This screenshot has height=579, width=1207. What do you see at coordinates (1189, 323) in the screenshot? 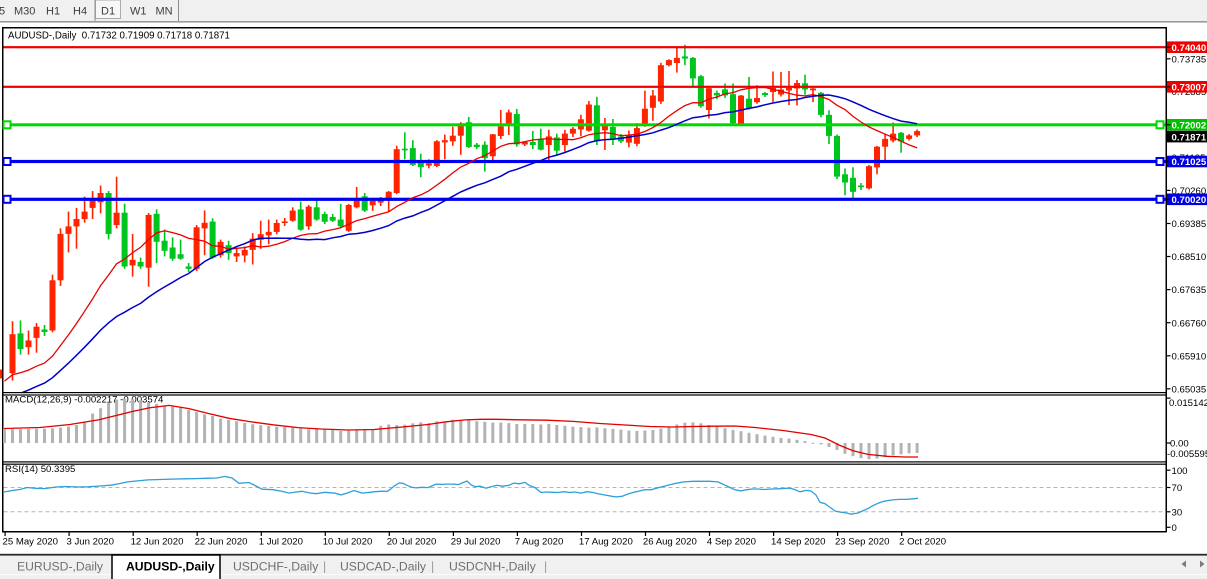
I see `svg-text: 0.66760` at bounding box center [1189, 323].